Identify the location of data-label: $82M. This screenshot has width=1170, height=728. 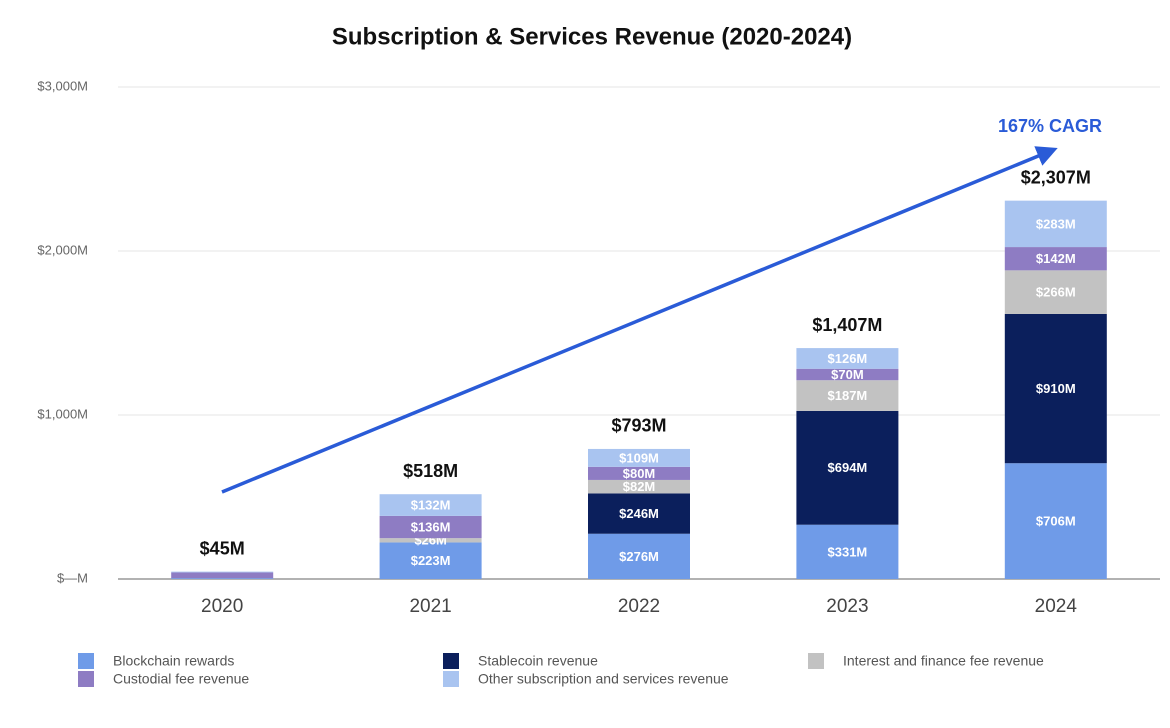
(639, 486).